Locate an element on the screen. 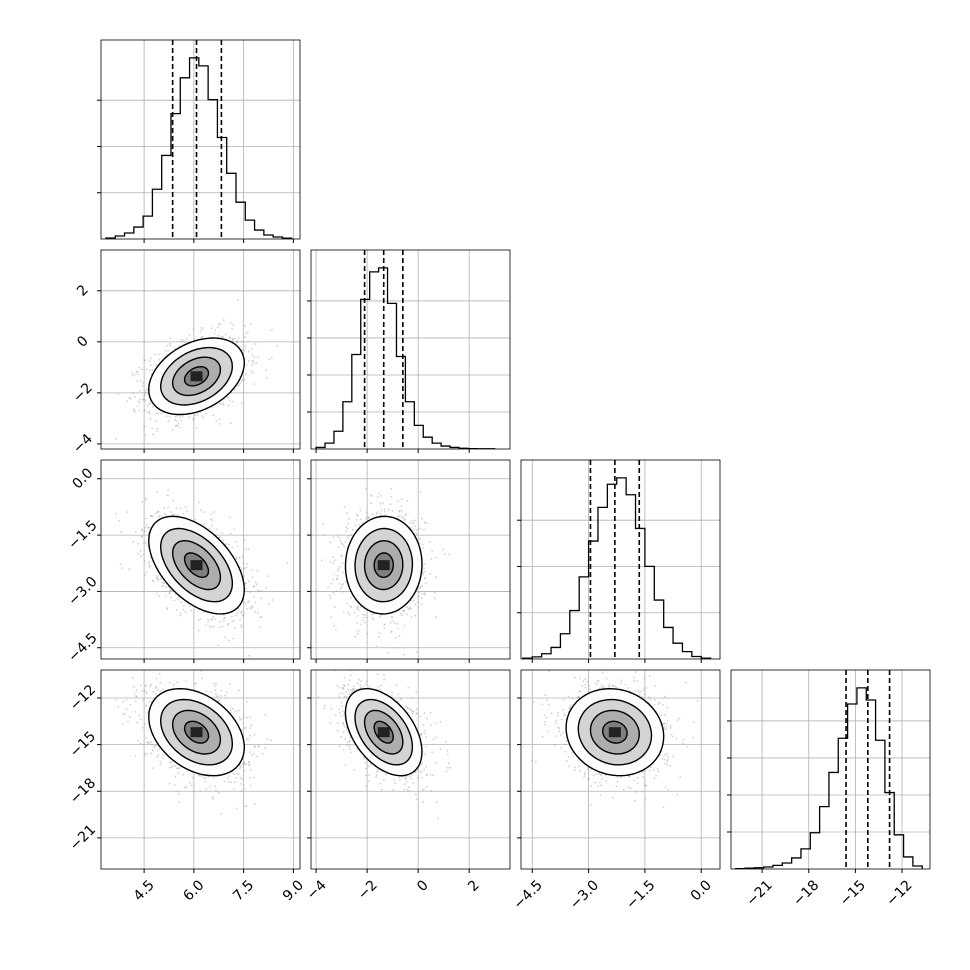 This screenshot has height=970, width=970. x-tick-label-0-0: 4.5 is located at coordinates (144, 890).